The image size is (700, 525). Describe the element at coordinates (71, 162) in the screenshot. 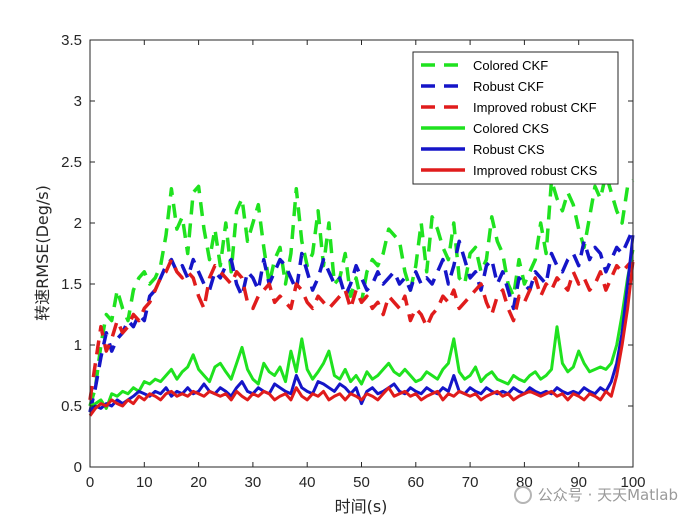

I see `y-tick-label: 2.5` at that location.